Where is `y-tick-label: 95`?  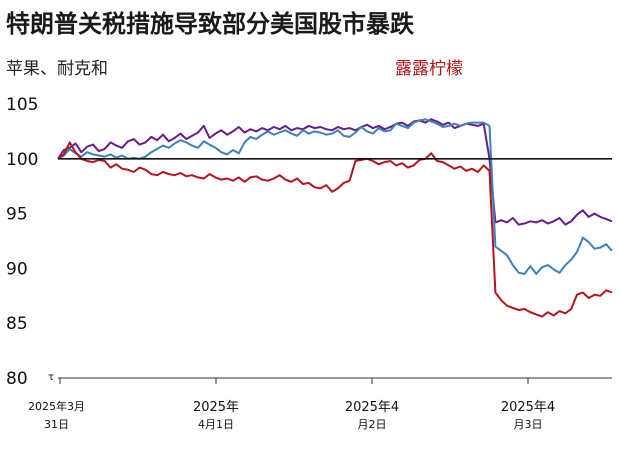
y-tick-label: 95 is located at coordinates (17, 215).